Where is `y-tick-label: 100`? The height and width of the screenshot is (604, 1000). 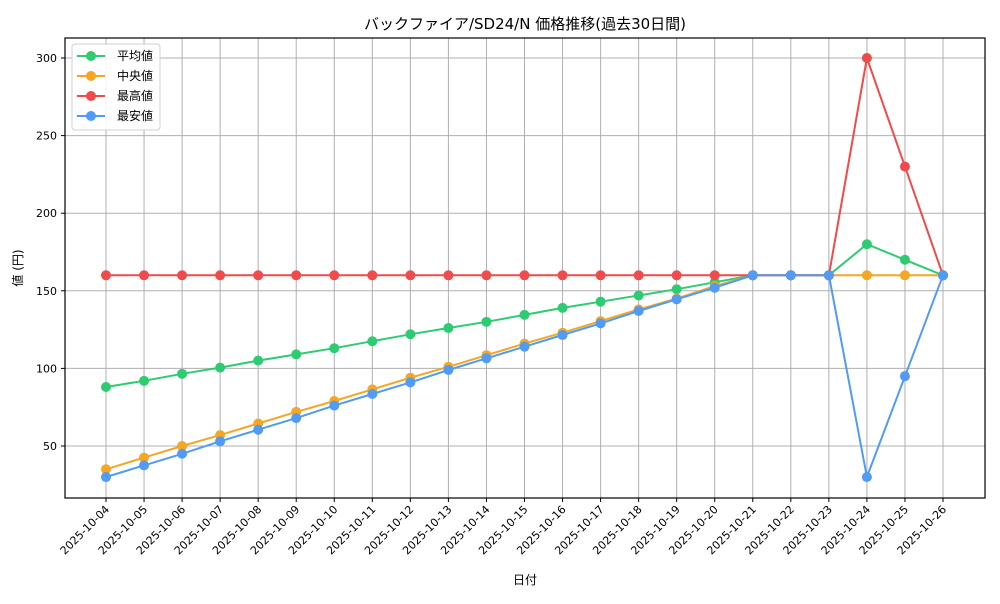
y-tick-label: 100 is located at coordinates (46, 368).